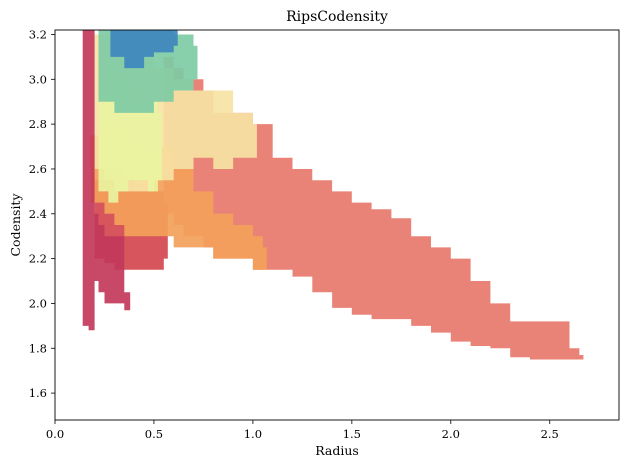  Describe the element at coordinates (253, 434) in the screenshot. I see `x-tick-label: 1.0` at that location.